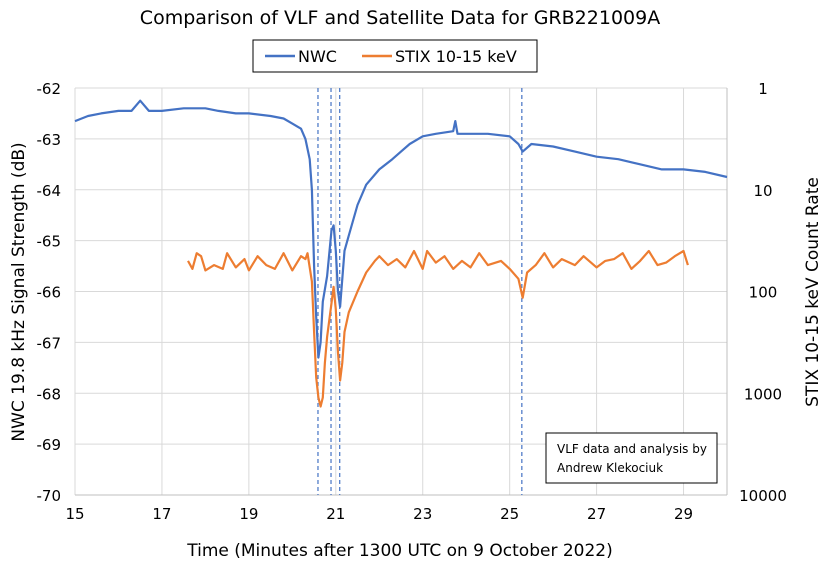 This screenshot has height=562, width=830. What do you see at coordinates (49, 242) in the screenshot?
I see `y-tick-label: -65` at bounding box center [49, 242].